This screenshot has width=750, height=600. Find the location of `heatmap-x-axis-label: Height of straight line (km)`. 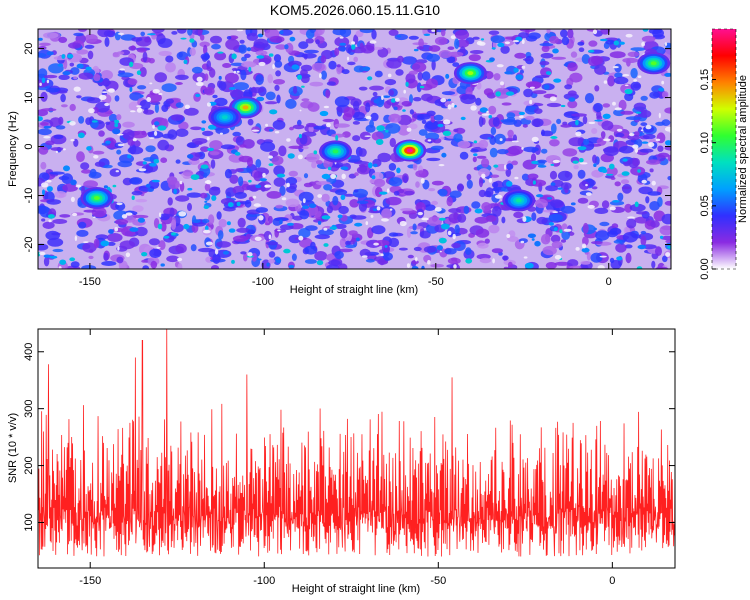

heatmap-x-axis-label: Height of straight line (km) is located at coordinates (354, 290).